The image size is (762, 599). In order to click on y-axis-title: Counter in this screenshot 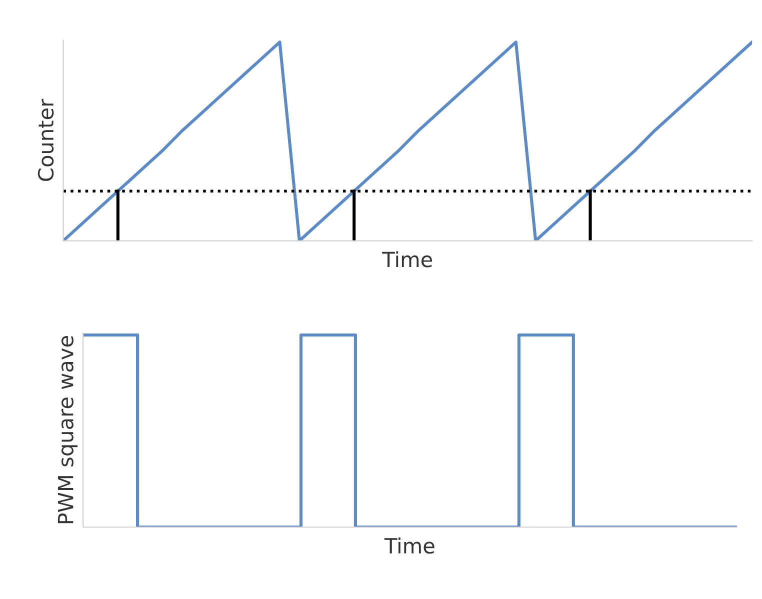, I will do `click(46, 139)`.